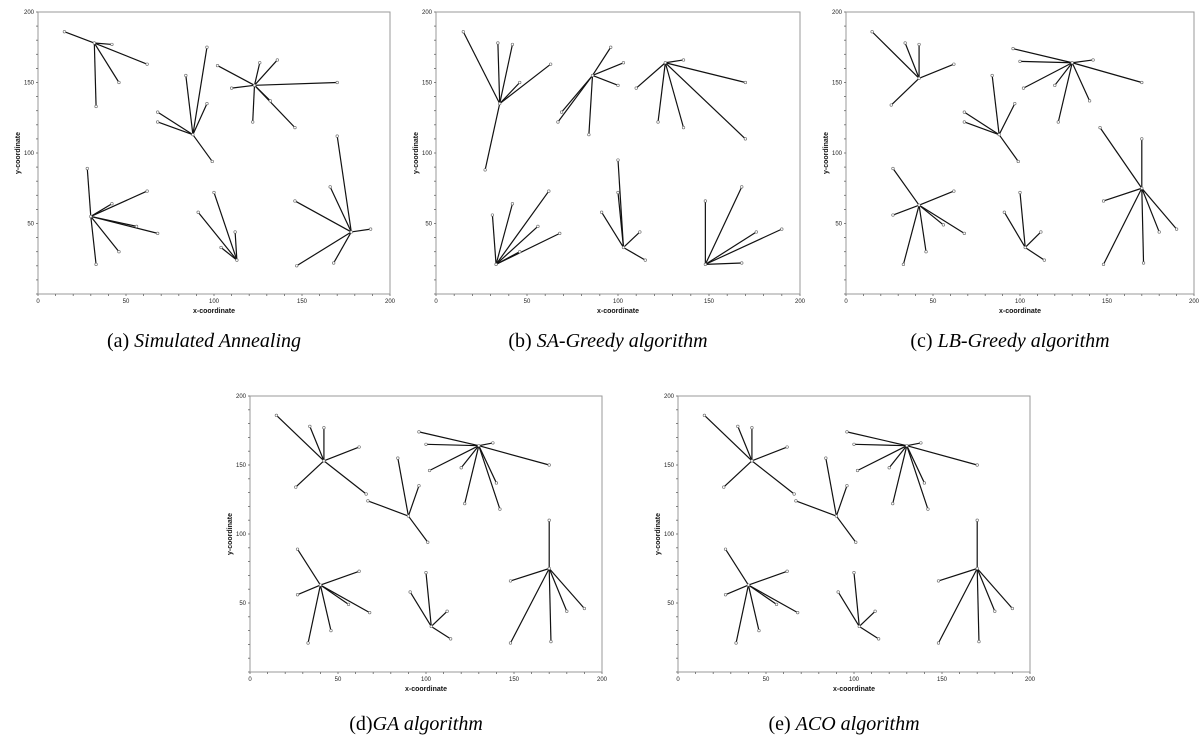 This screenshot has height=749, width=1202. I want to click on caption-d-prefix: (d), so click(361, 724).